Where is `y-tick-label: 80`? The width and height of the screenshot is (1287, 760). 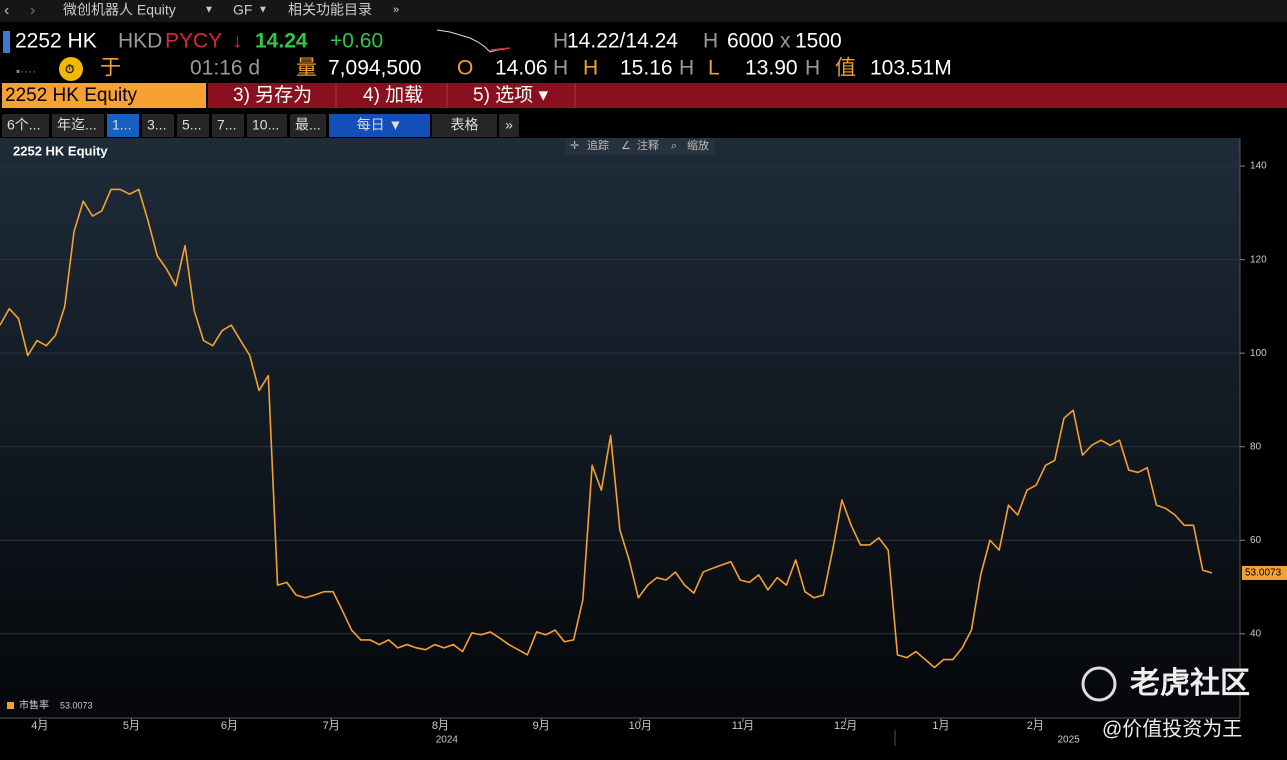 y-tick-label: 80 is located at coordinates (1256, 446).